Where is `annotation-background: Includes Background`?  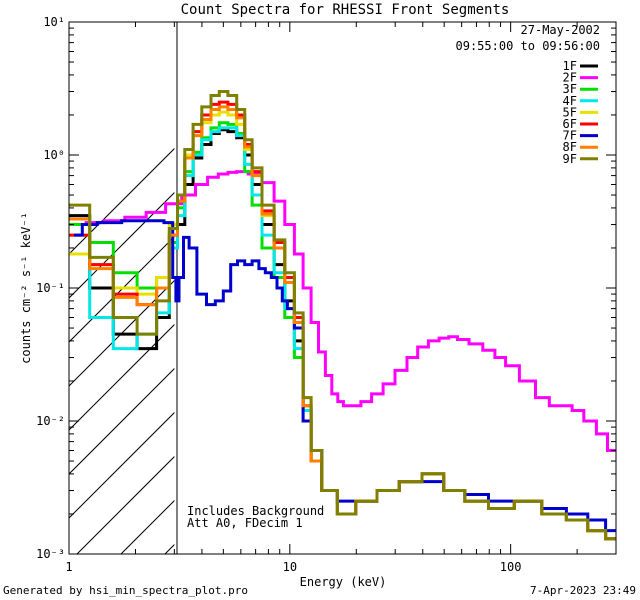 annotation-background: Includes Background is located at coordinates (255, 511).